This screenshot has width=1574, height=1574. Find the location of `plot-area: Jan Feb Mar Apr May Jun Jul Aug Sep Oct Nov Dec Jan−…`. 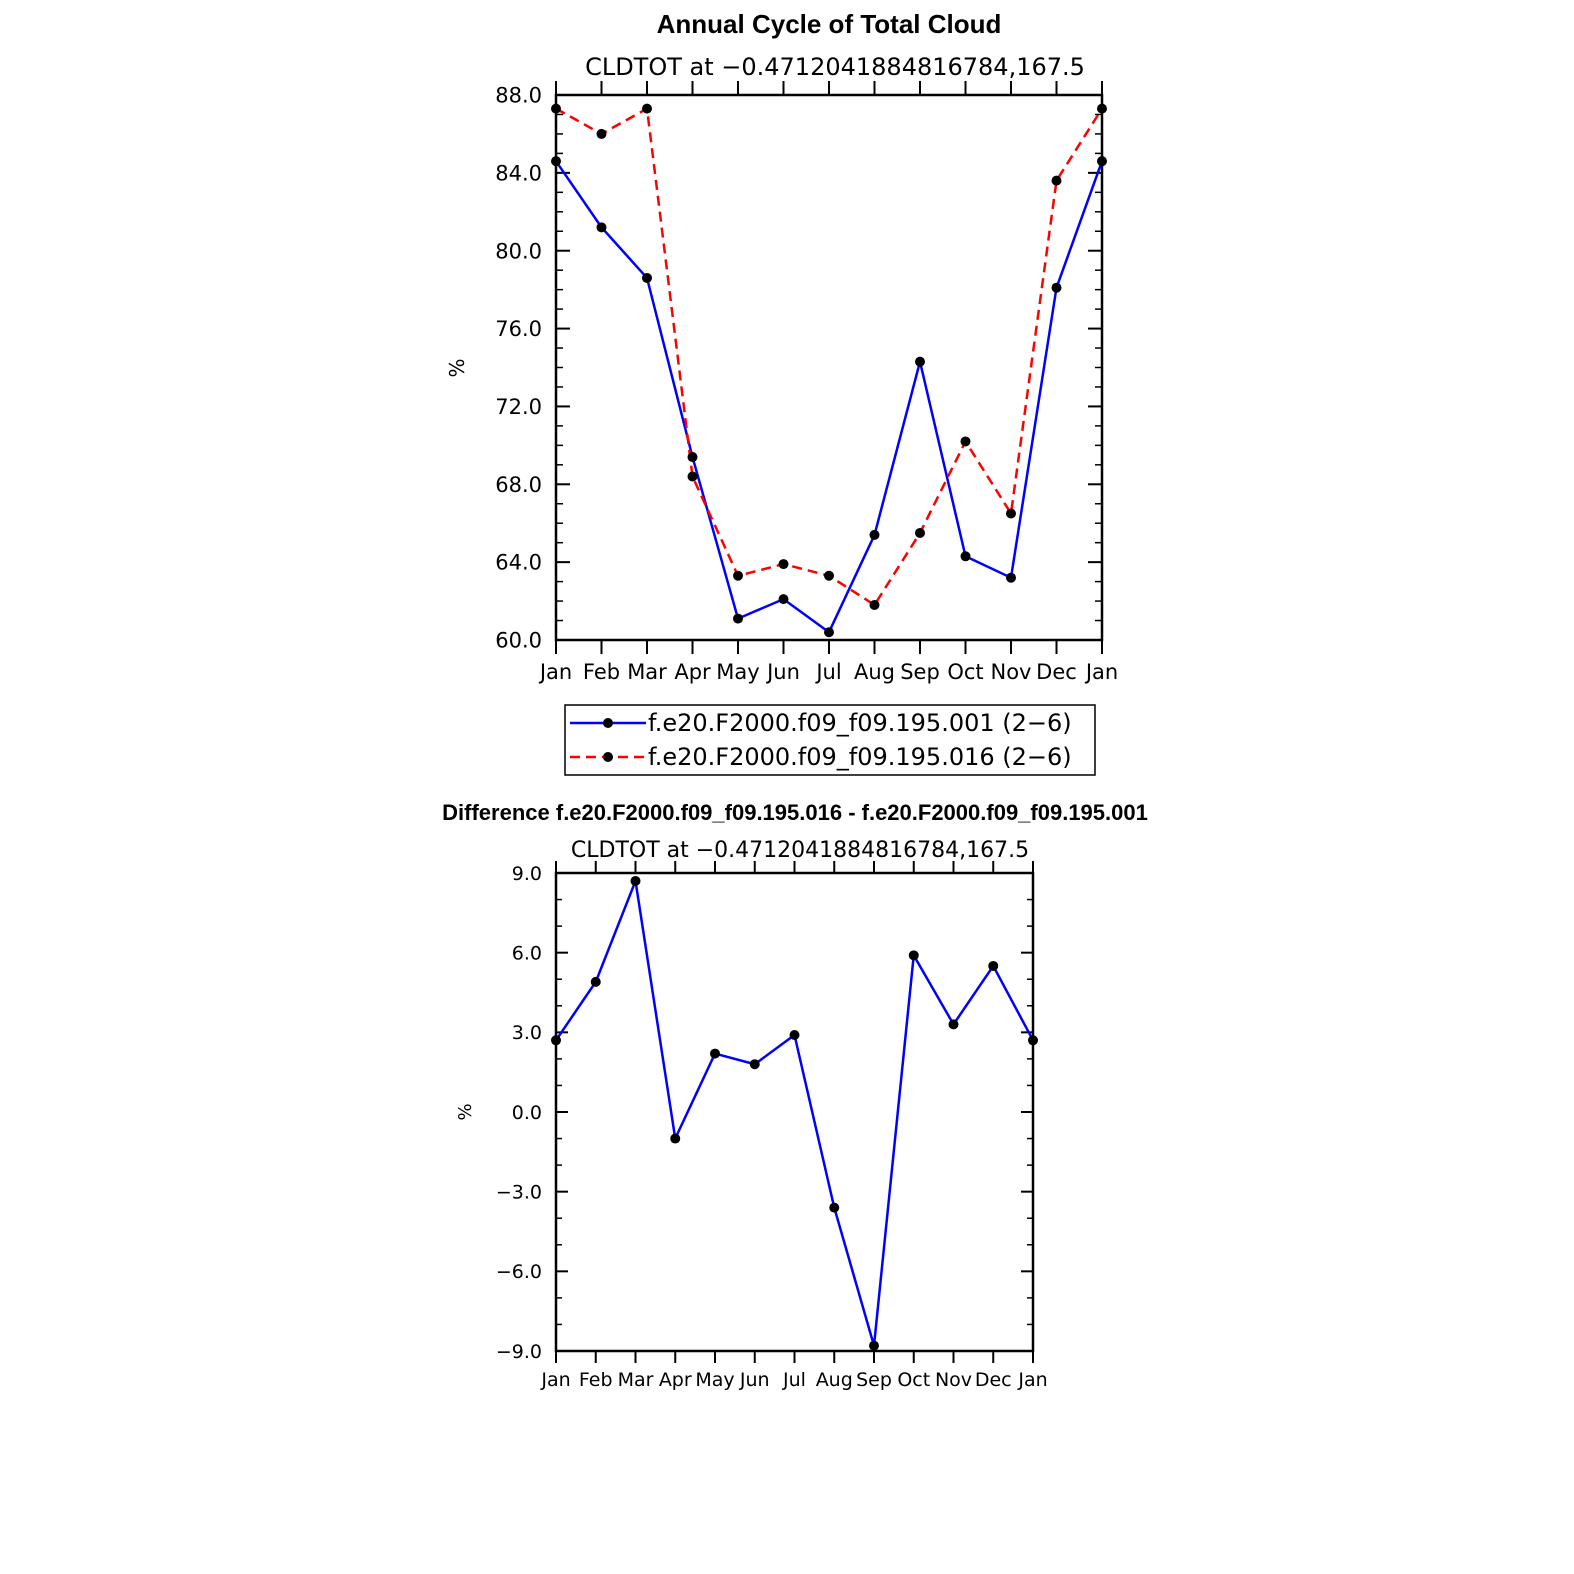

plot-area: Jan Feb Mar Apr May Jun Jul Aug Sep Oct Nov Dec Jan−… is located at coordinates (772, 1126).